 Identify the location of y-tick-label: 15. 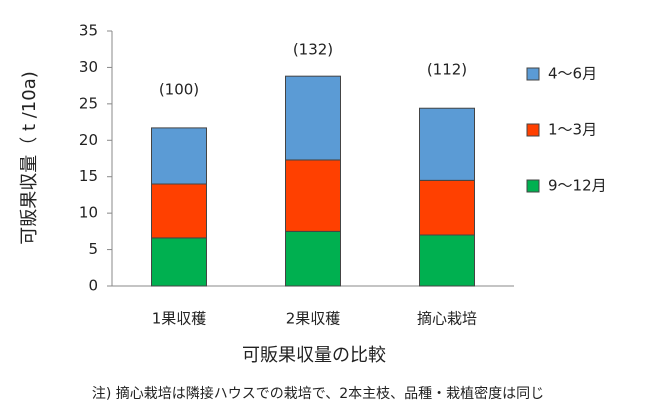
(88, 176).